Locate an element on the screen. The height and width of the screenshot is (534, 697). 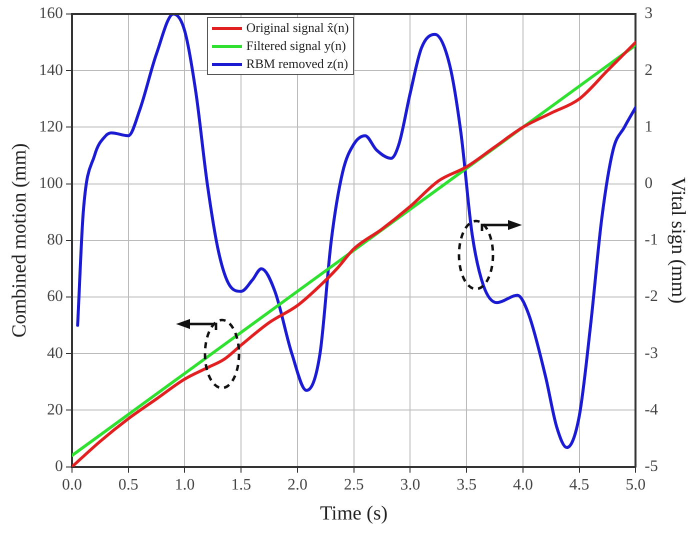
x-tick-label: 5.0 is located at coordinates (636, 485).